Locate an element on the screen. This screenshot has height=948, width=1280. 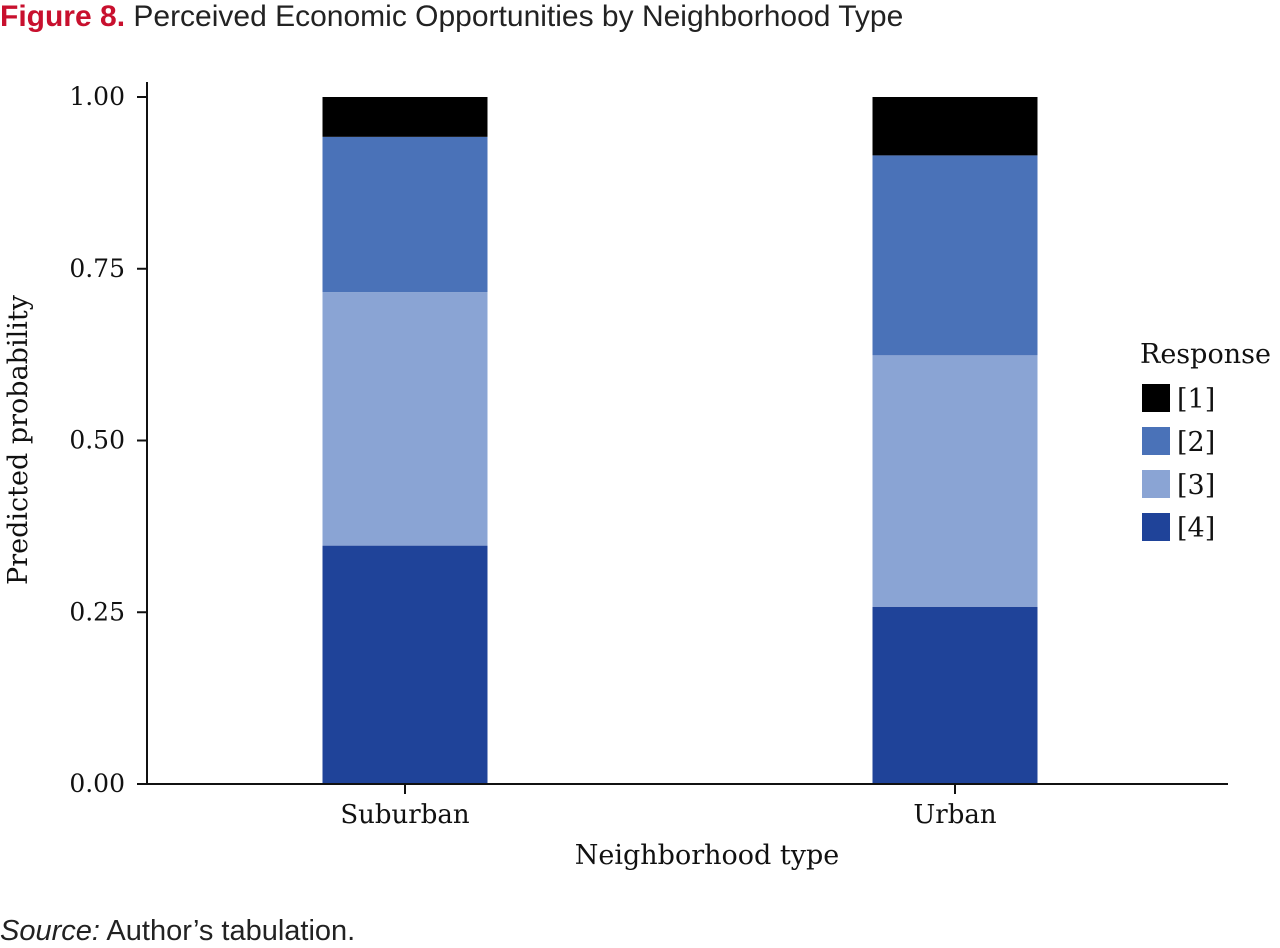
source-text: Author’s tabulation. is located at coordinates (231, 931).